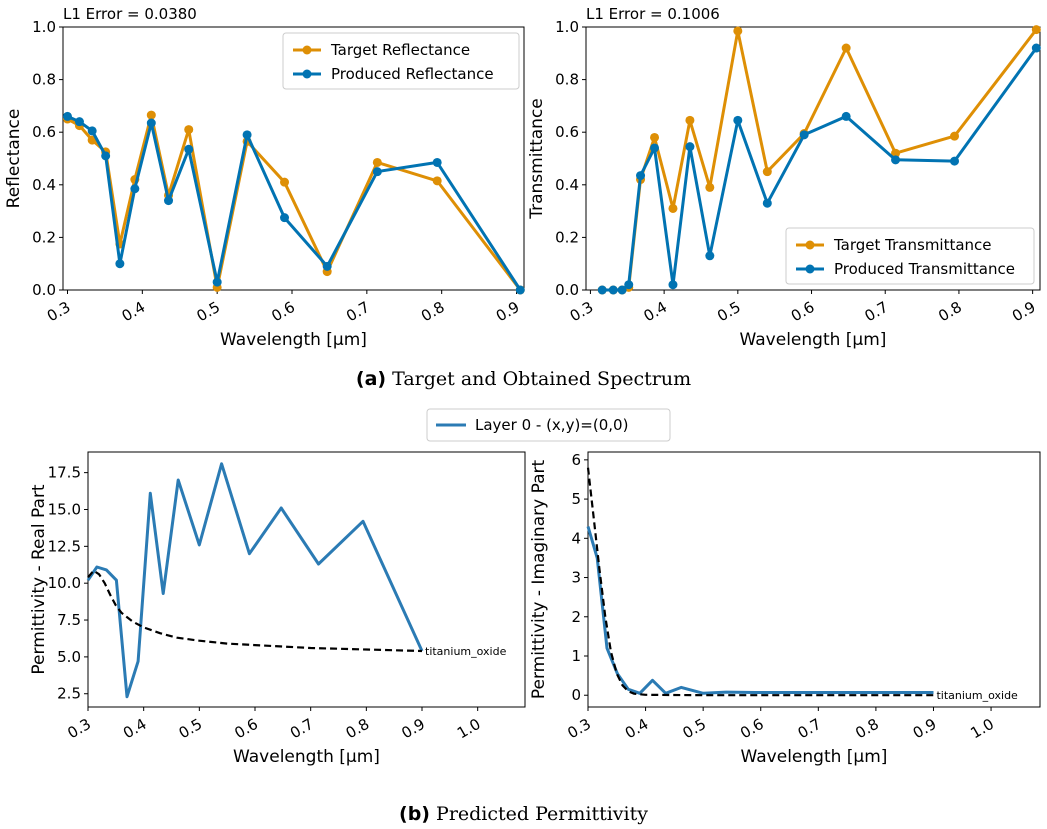 The image size is (1047, 829). I want to click on y-tick-label: 4, so click(576, 538).